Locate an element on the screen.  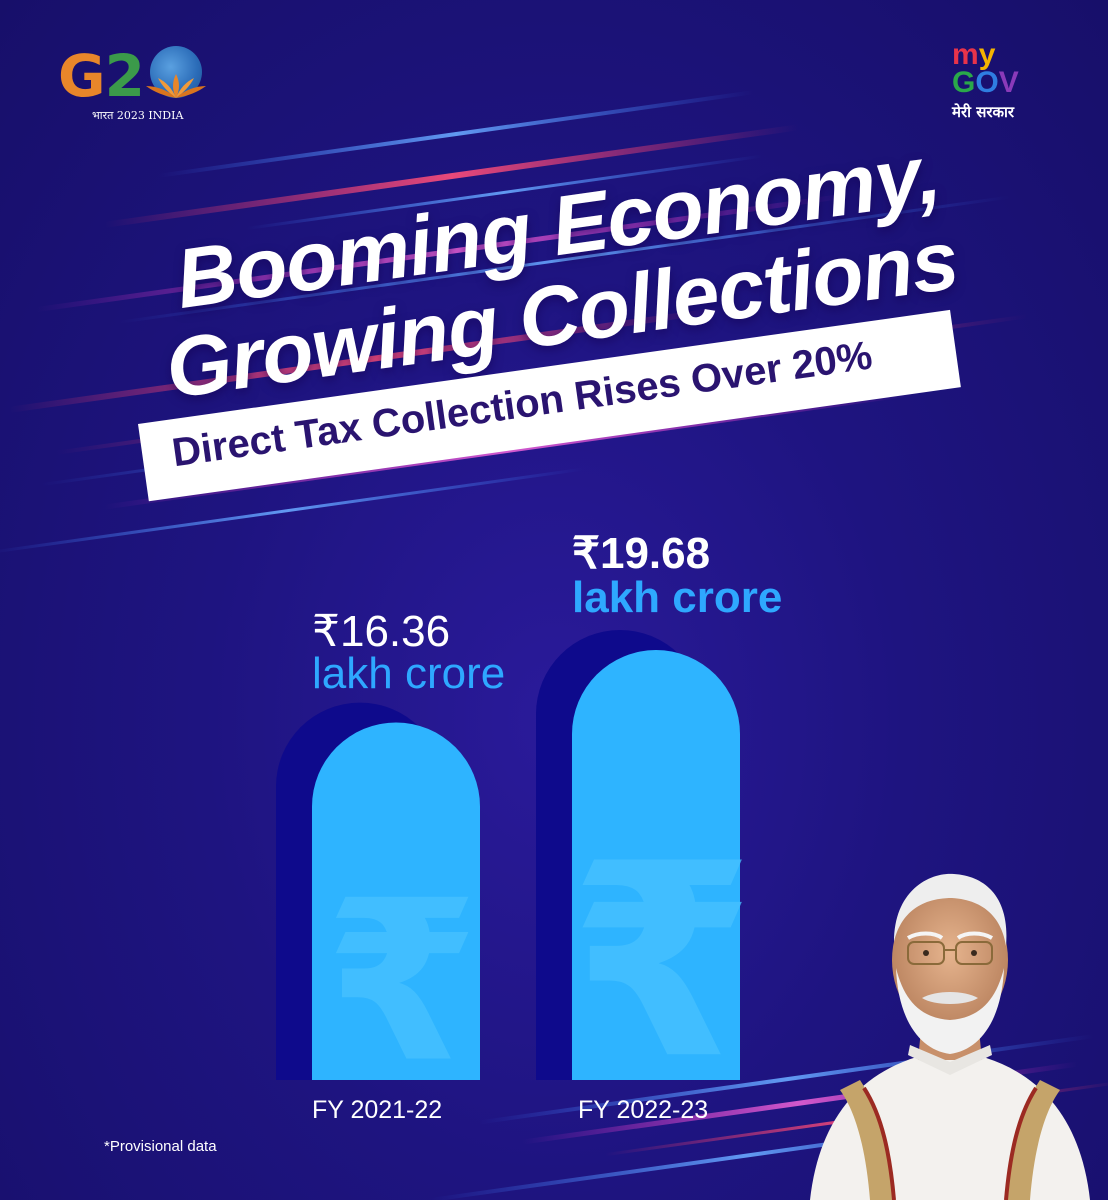
rupee-glyph-2: ₹ is located at coordinates (662, 961).